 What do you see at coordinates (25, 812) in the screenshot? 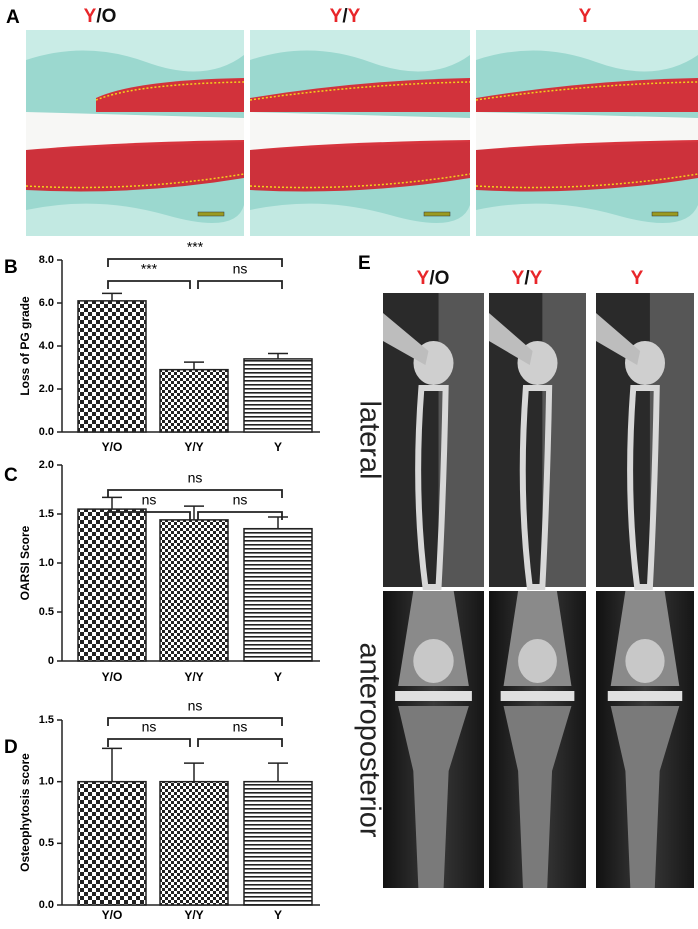
I see `y-axis-label: Osteophytosis score` at bounding box center [25, 812].